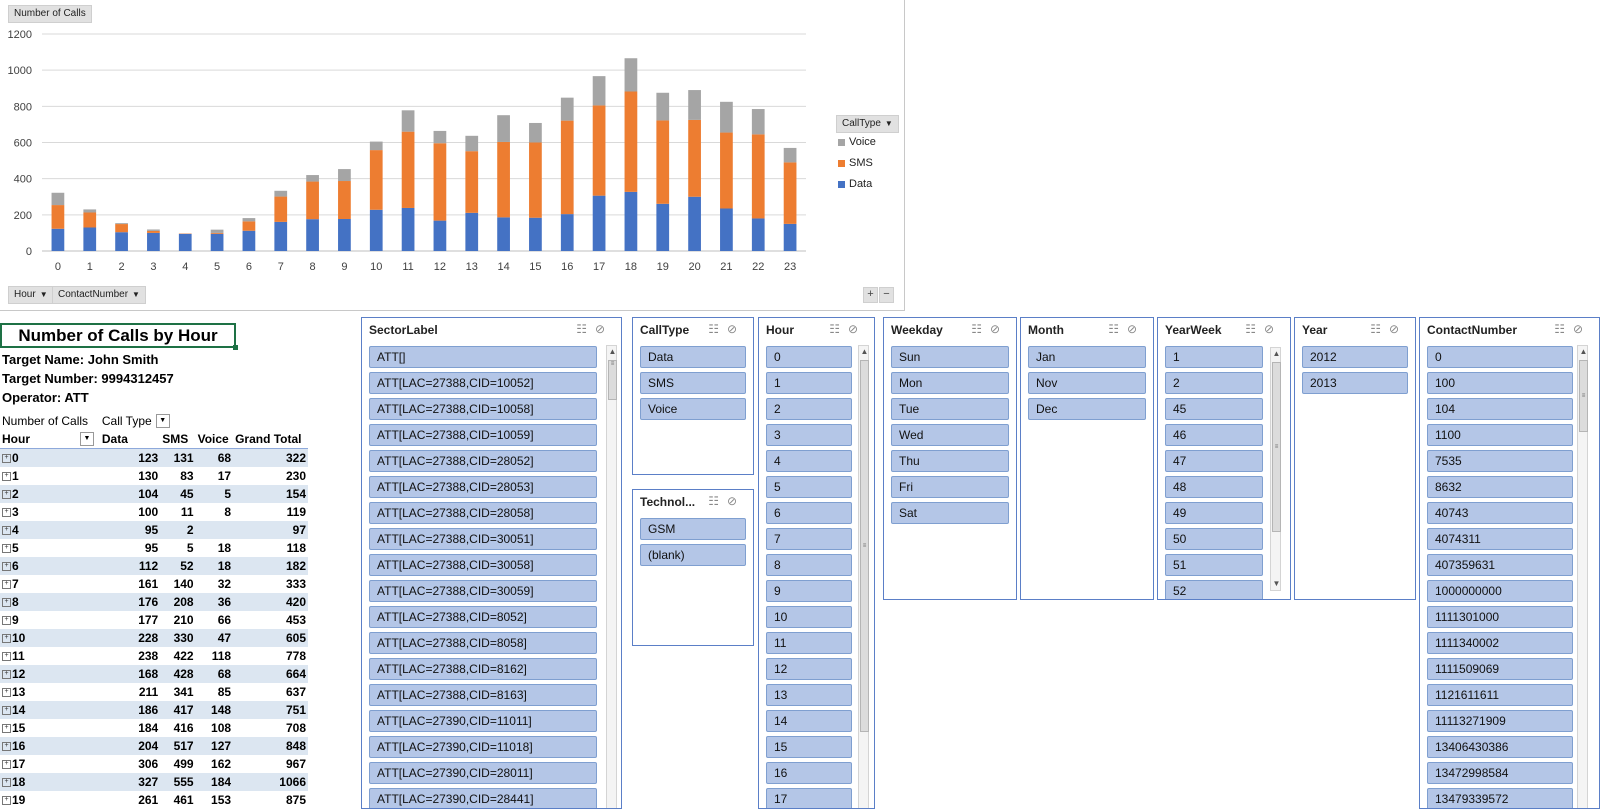 The height and width of the screenshot is (809, 1600). Describe the element at coordinates (1087, 357) in the screenshot. I see `slicer-item: Jan` at that location.